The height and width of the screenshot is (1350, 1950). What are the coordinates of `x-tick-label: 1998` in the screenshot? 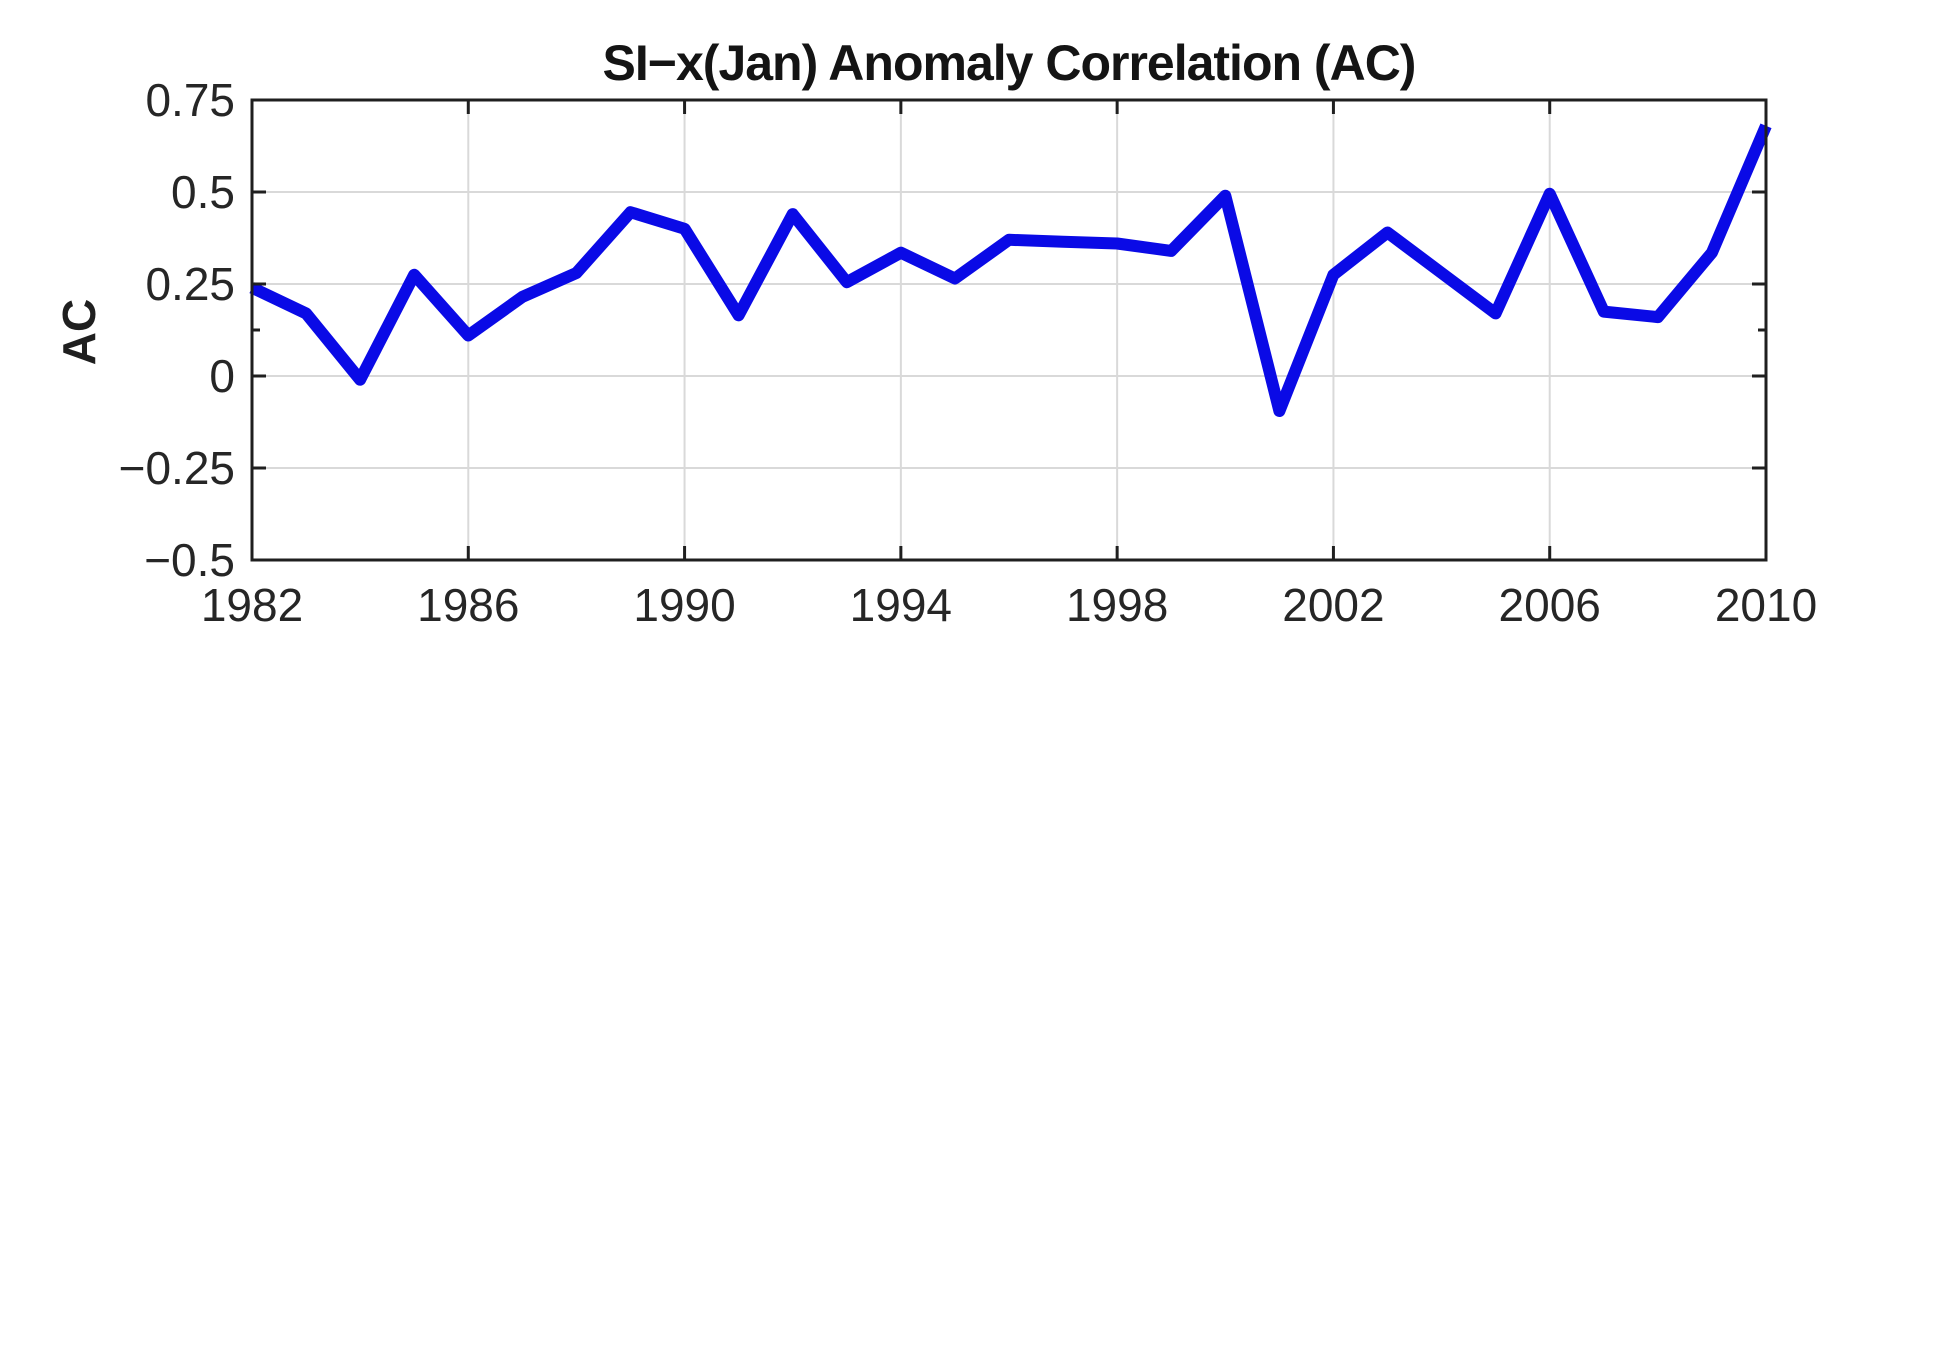 It's located at (1117, 605).